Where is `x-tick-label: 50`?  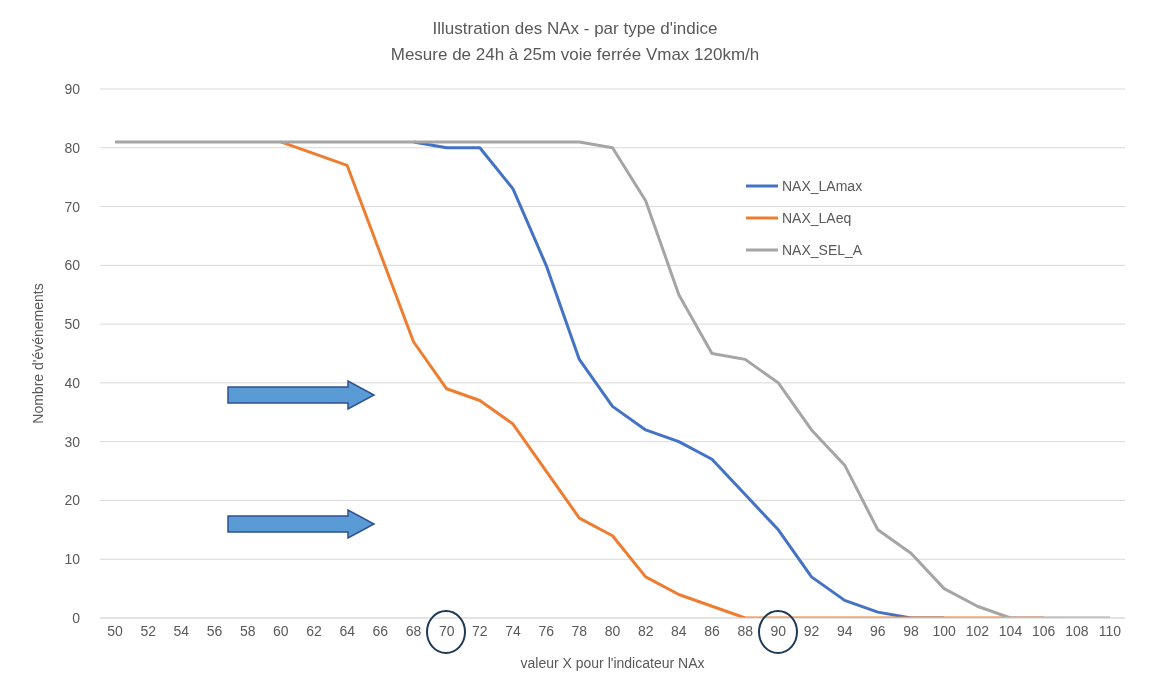
x-tick-label: 50 is located at coordinates (115, 630).